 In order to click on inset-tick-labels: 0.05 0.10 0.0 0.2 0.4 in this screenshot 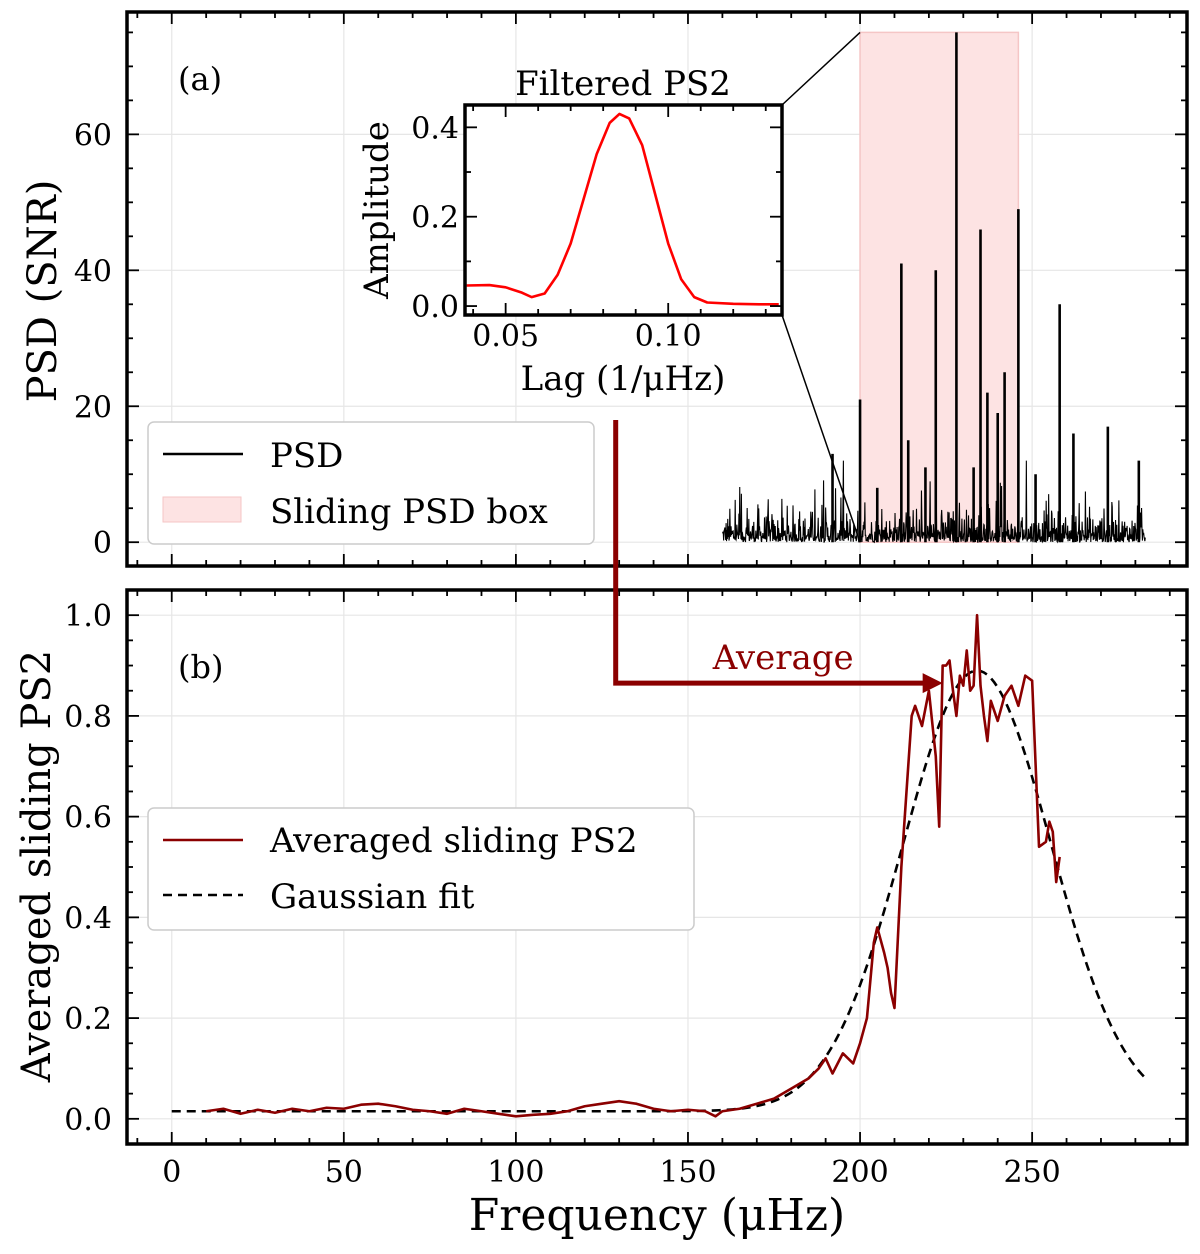, I will do `click(556, 232)`.